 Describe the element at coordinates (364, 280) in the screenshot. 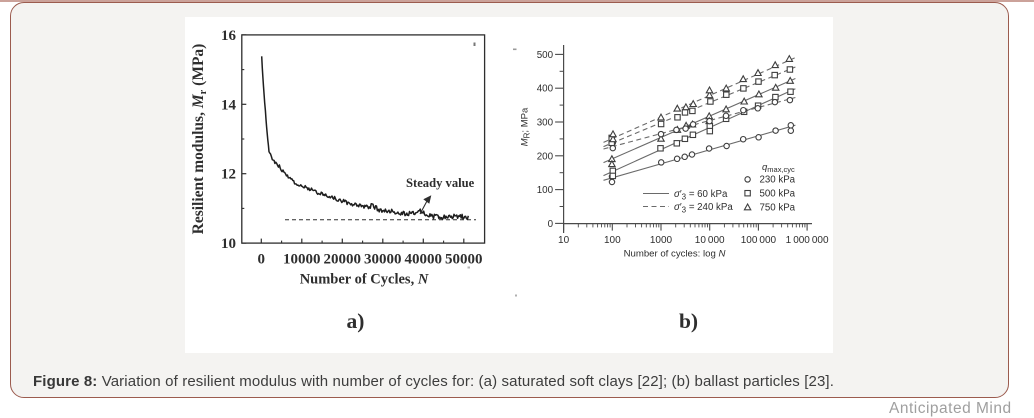

I see `svg-text: Number of Cycles, N` at that location.